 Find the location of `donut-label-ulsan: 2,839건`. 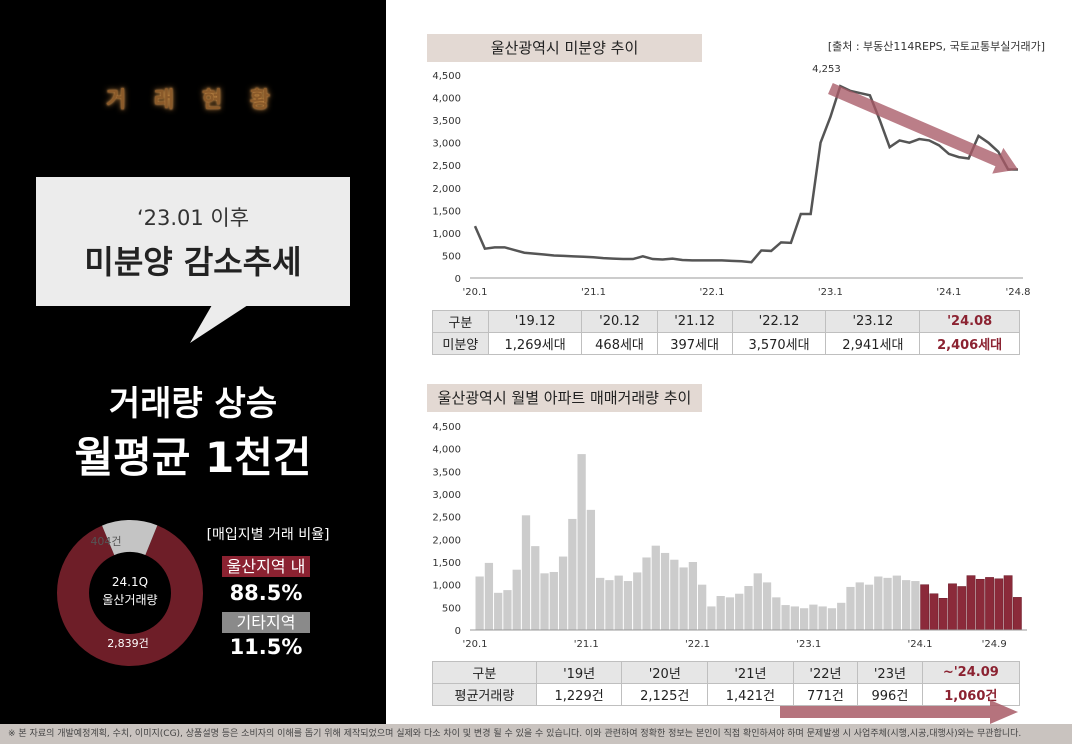

donut-label-ulsan: 2,839건 is located at coordinates (128, 643).